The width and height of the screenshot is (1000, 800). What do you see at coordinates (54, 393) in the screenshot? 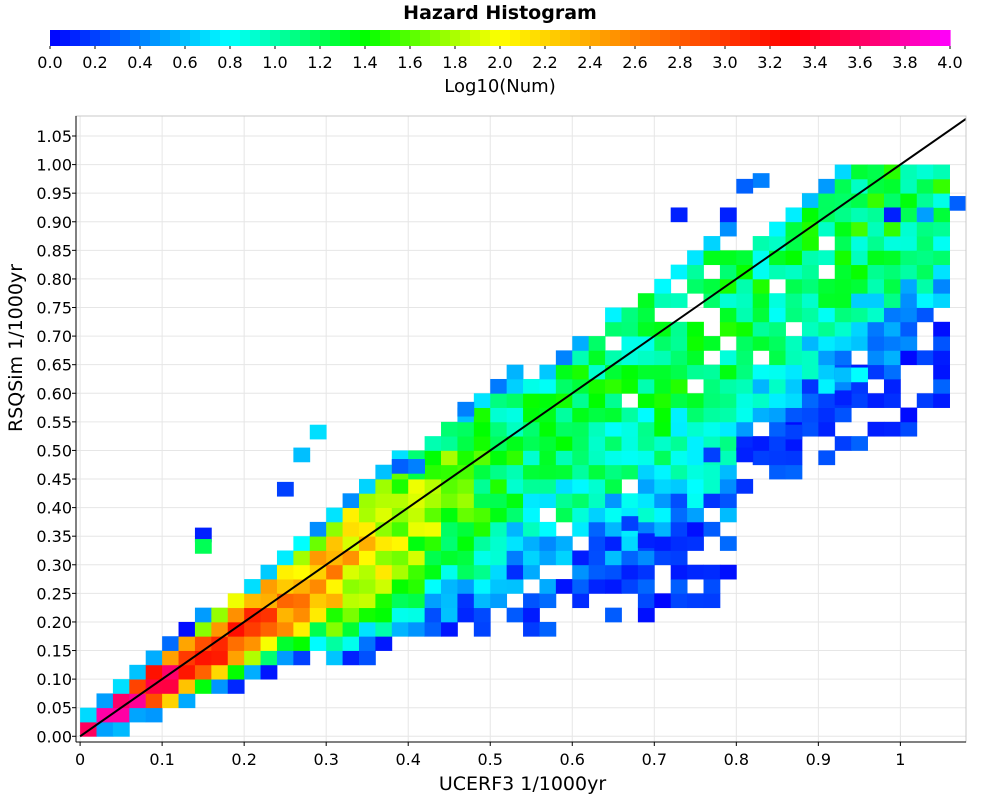
I see `y-tick-label: 0.60` at bounding box center [54, 393].